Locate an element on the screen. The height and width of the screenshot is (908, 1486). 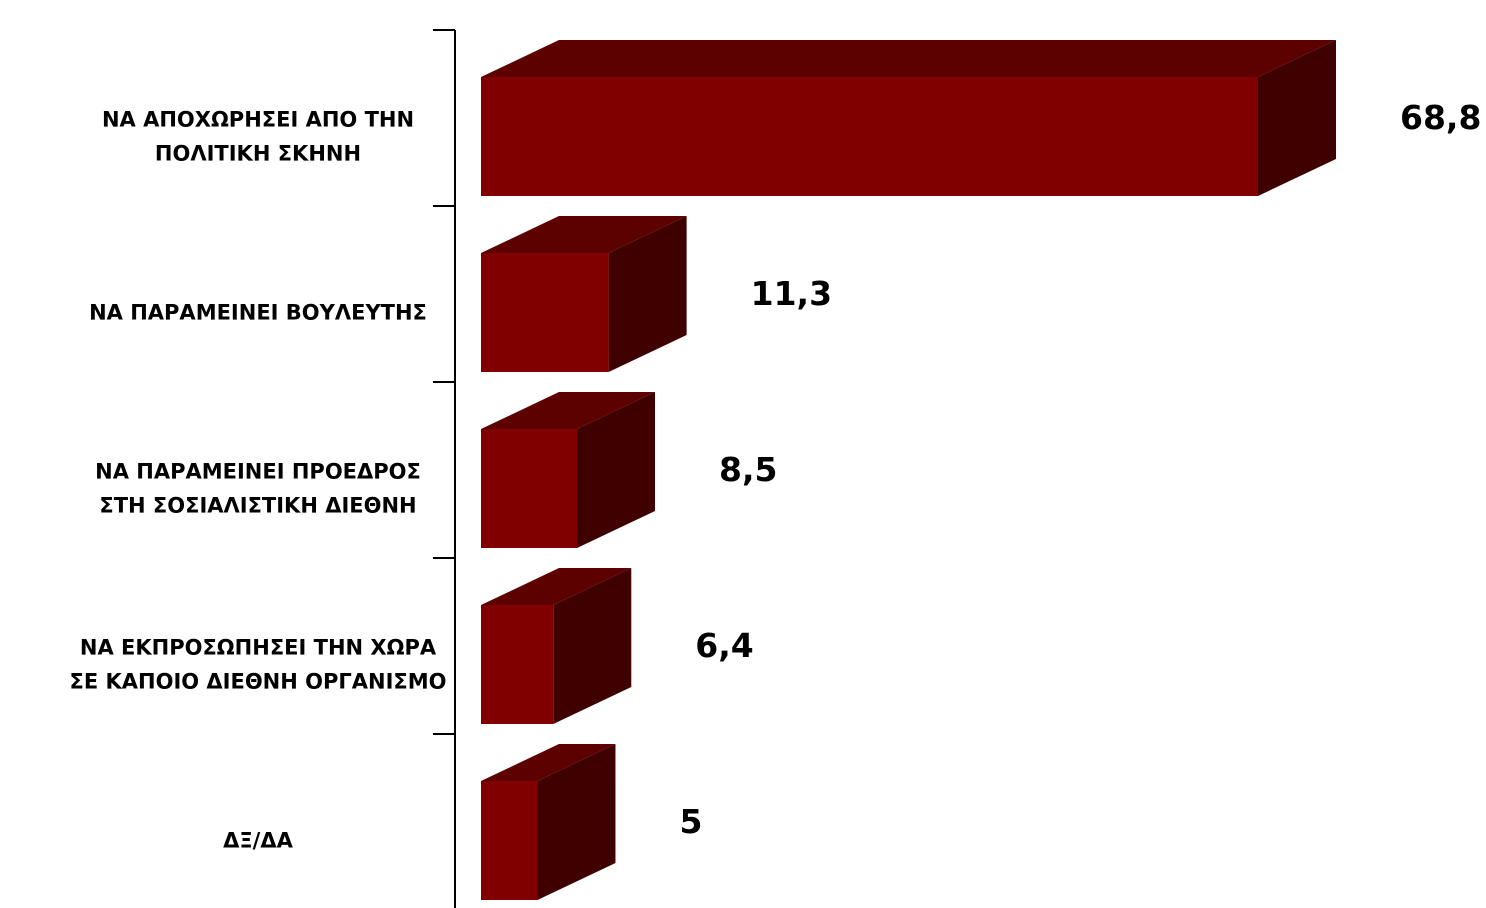
category-label-line: ΝΑ ΠΑΡΑΜΕΙΝΕΙ ΒΟΥΛΕΥΤΗΣ is located at coordinates (258, 313).